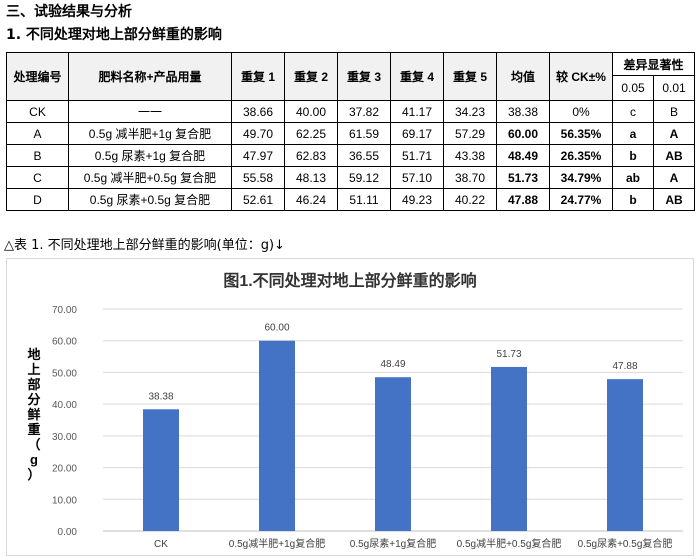 Image resolution: width=700 pixels, height=559 pixels. What do you see at coordinates (150, 111) in the screenshot?
I see `cell-name: 一一` at bounding box center [150, 111].